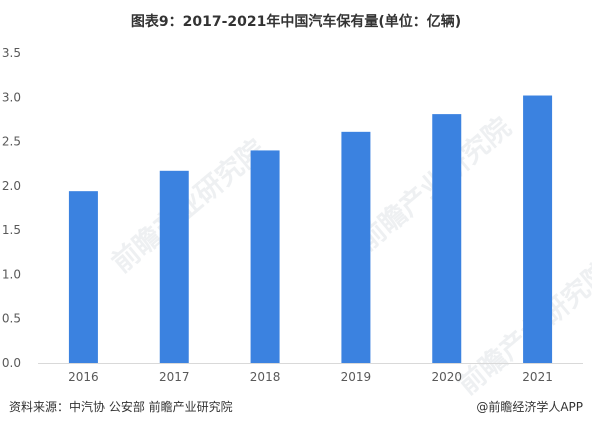 The height and width of the screenshot is (426, 592). I want to click on x-tick-label: 2021, so click(537, 377).